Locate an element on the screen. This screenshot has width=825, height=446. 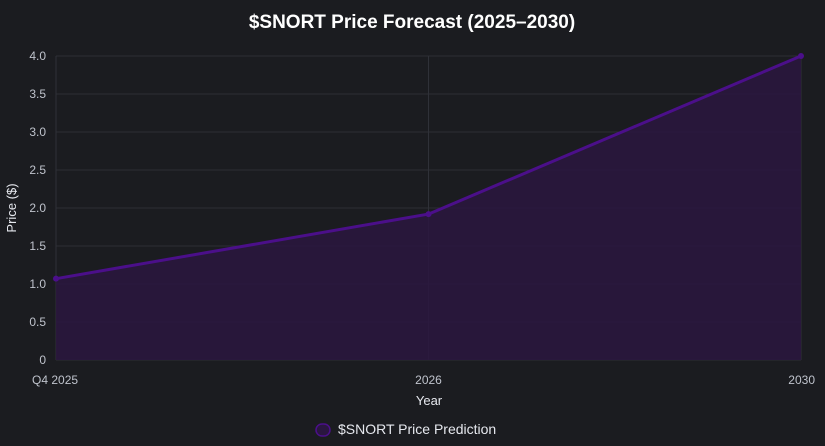
y-axis-label: Price ($) is located at coordinates (11, 207).